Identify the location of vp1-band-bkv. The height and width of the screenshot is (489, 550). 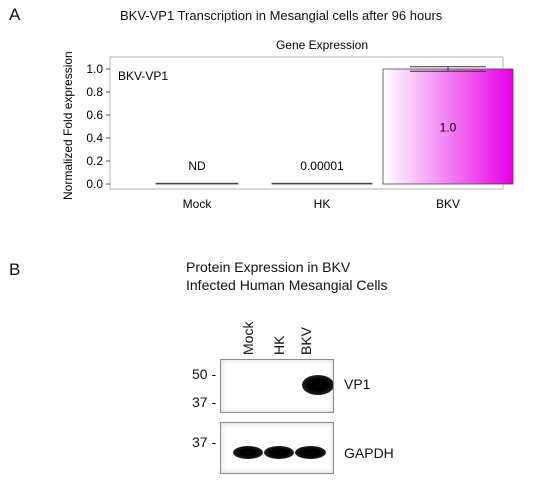
(317, 385).